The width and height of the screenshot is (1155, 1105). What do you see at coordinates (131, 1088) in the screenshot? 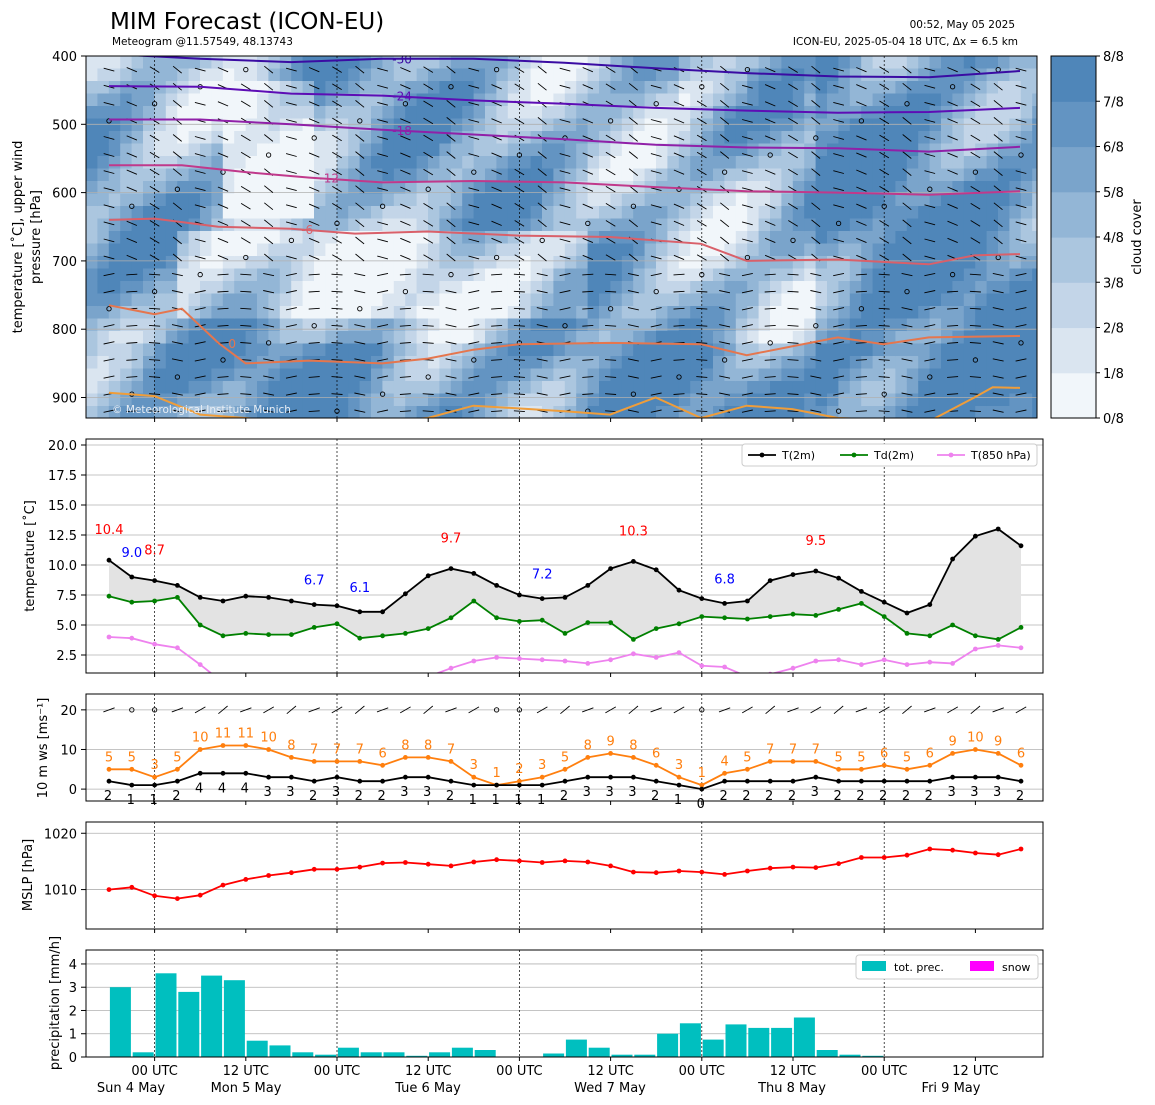
I see `day-label: Sun 4 May` at bounding box center [131, 1088].